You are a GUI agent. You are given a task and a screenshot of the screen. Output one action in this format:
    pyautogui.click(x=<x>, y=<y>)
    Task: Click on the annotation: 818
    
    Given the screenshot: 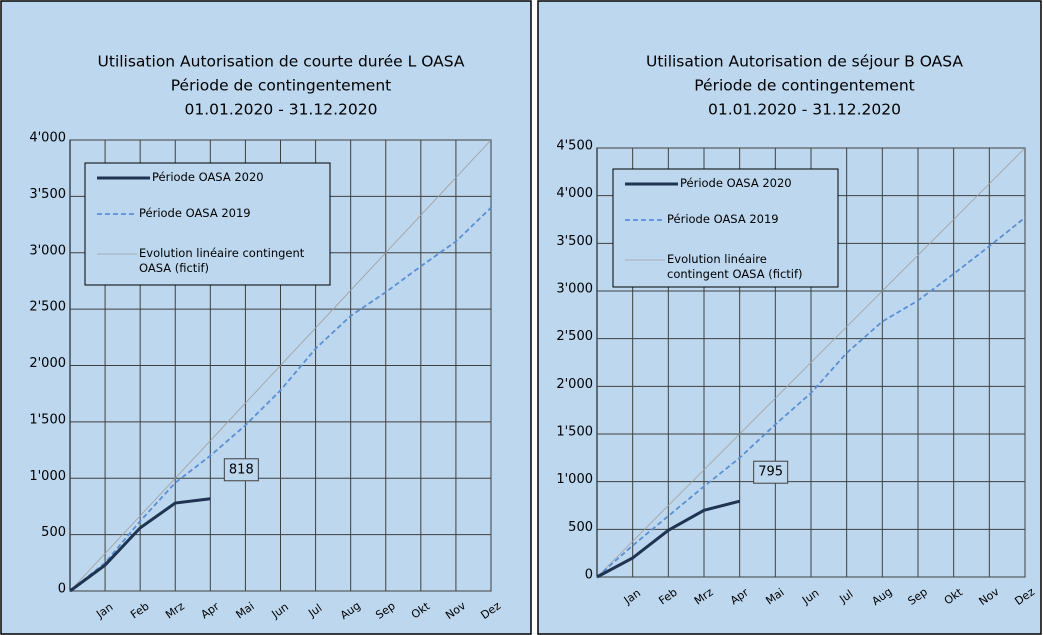 What is the action you would take?
    pyautogui.click(x=241, y=469)
    